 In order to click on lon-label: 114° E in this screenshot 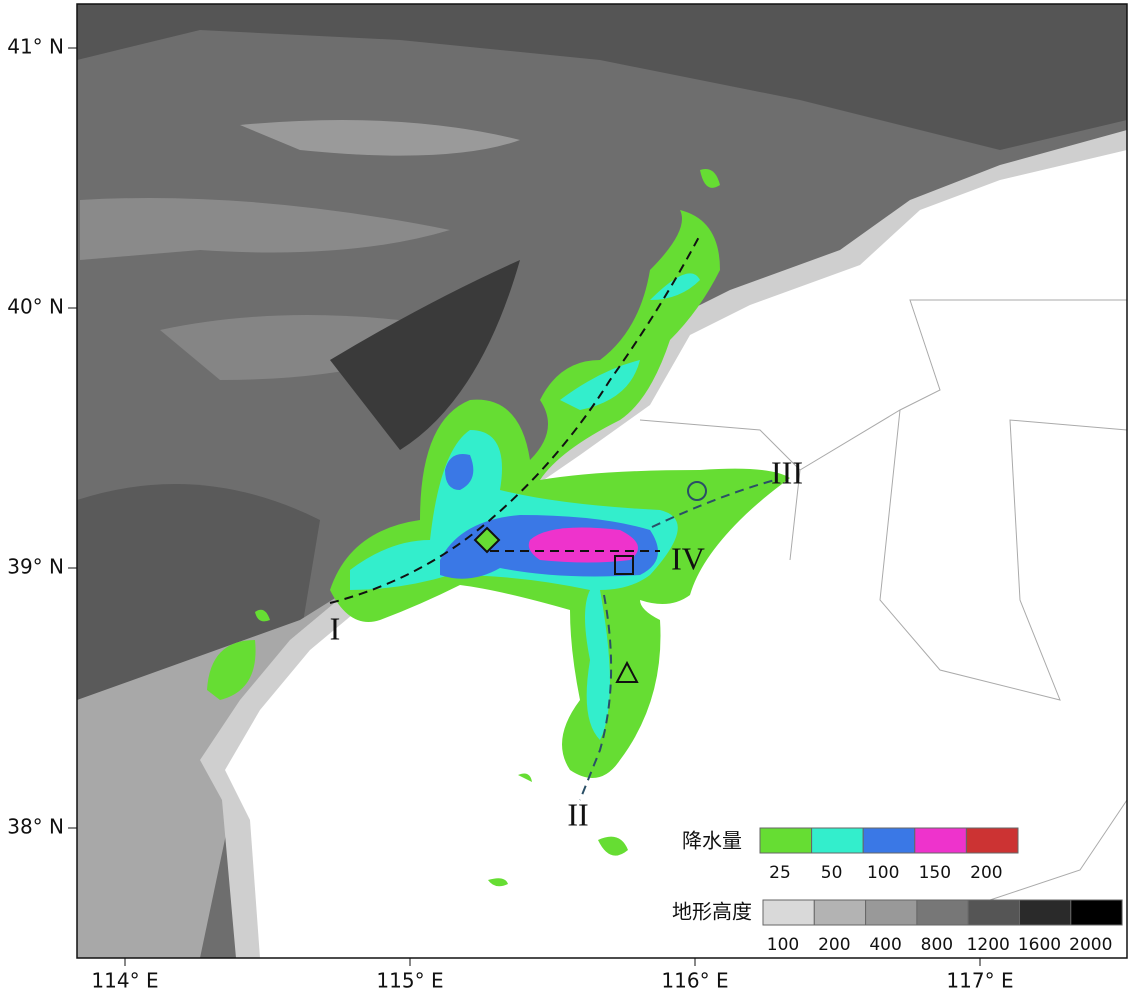, I will do `click(124, 981)`.